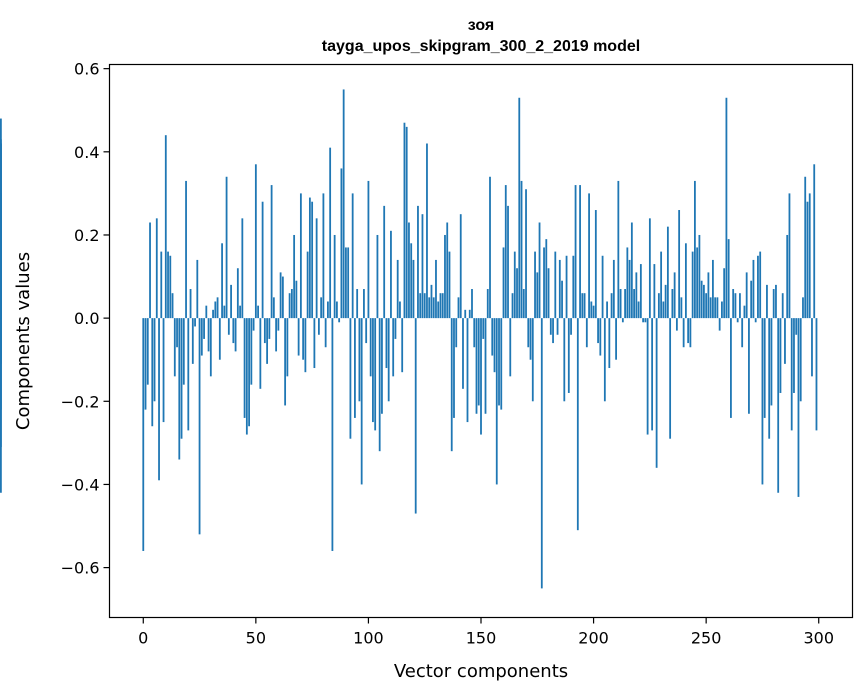  I want to click on y-tick-label: 0.2, so click(86, 235).